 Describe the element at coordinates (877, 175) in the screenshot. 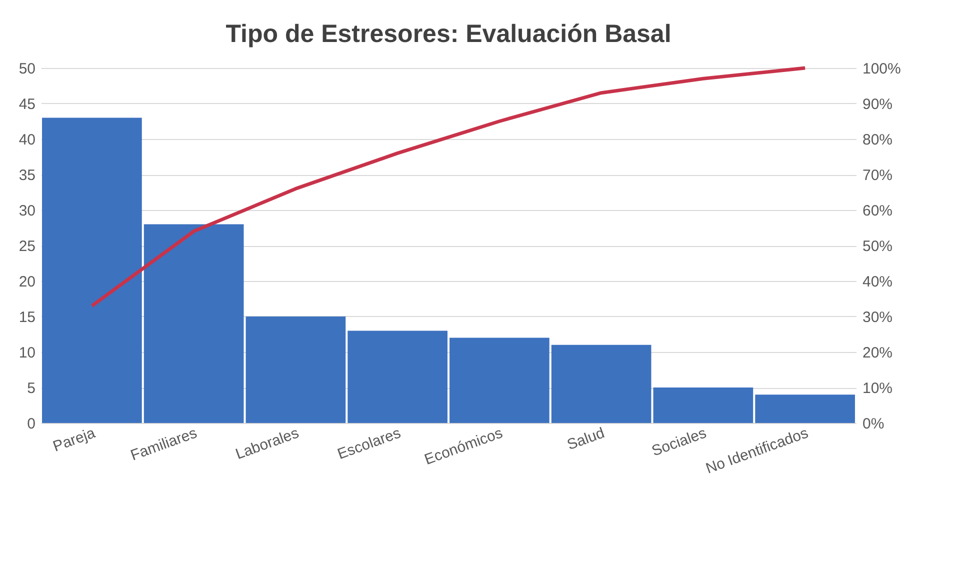

I see `y2-tick-label: 70%` at that location.